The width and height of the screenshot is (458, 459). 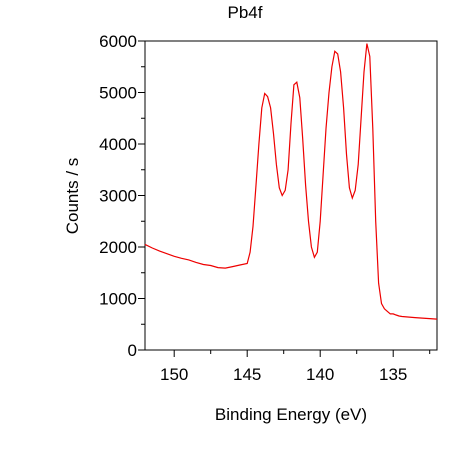 What do you see at coordinates (295, 367) in the screenshot?
I see `x-axis-ticks: 150 145 140 135` at bounding box center [295, 367].